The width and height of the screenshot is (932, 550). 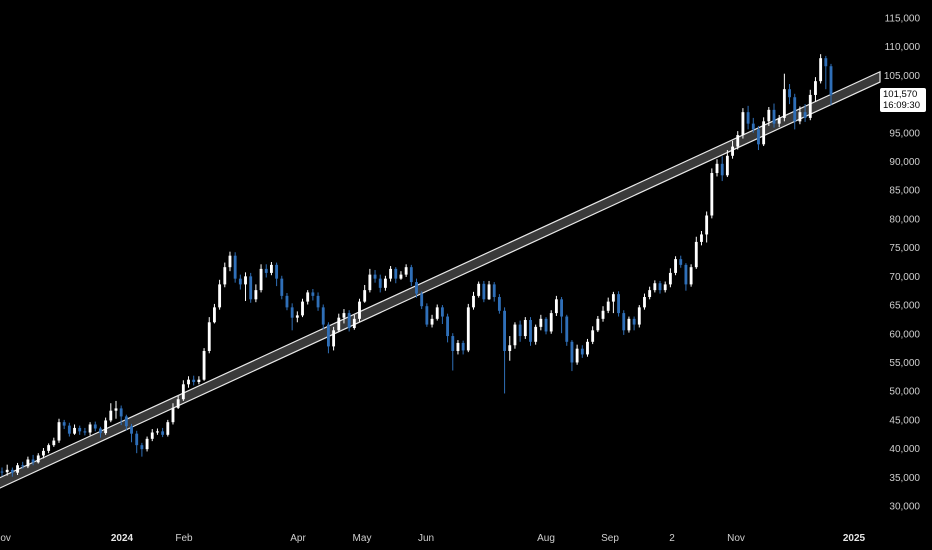 I want to click on y-tick-label: 45,000, so click(x=904, y=420).